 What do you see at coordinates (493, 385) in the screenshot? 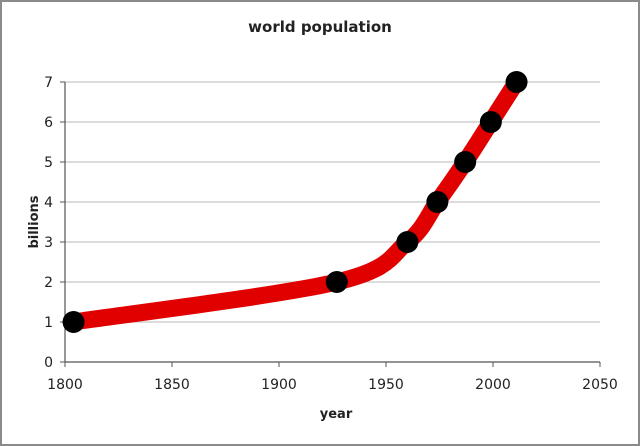
I see `x-tick-label: 2000` at bounding box center [493, 385].